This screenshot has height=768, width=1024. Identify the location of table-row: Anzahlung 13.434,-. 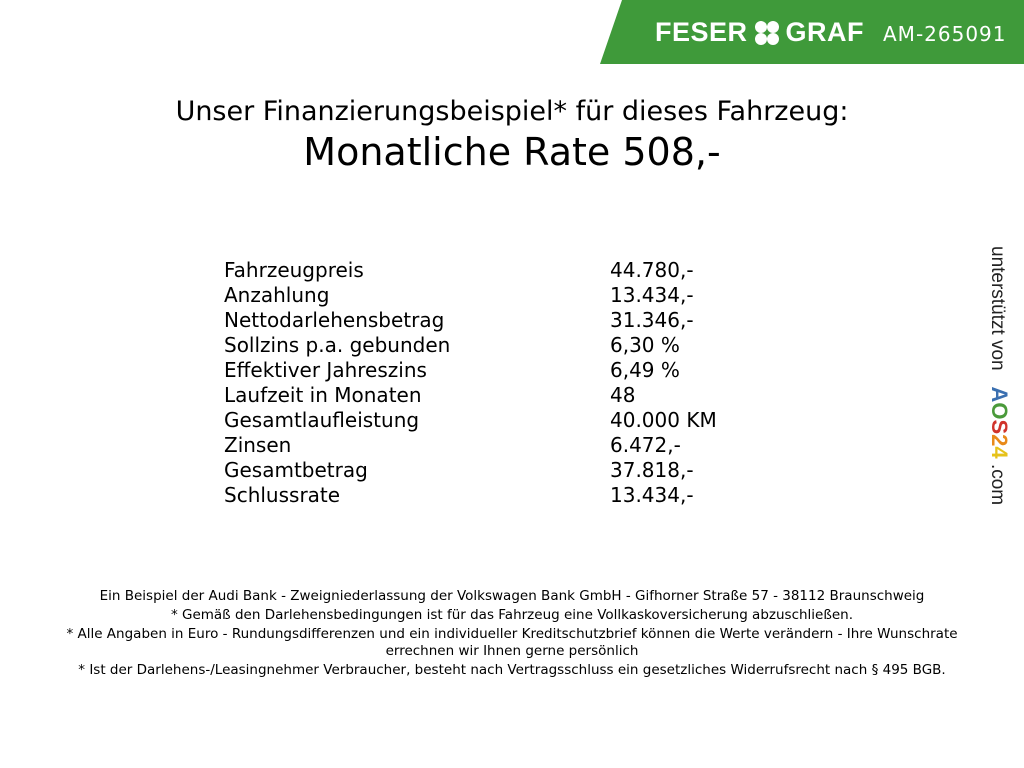
(470, 295).